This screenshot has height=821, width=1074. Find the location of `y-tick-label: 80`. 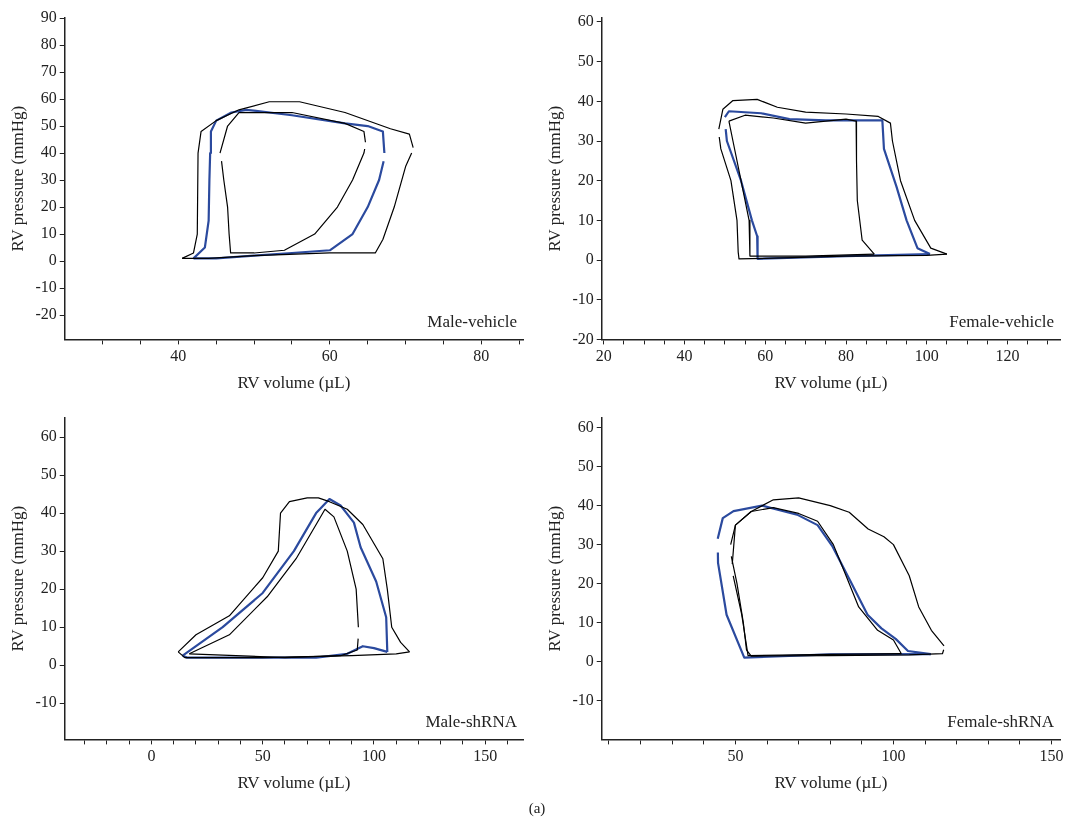

y-tick-label: 80 is located at coordinates (48, 44).